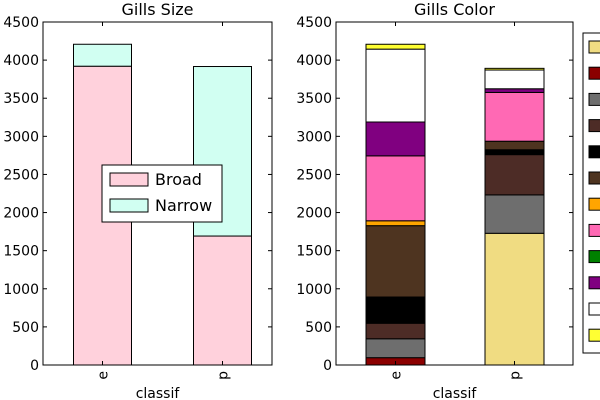 The height and width of the screenshot is (400, 600). Describe the element at coordinates (178, 179) in the screenshot. I see `legend-label: Broad` at that location.